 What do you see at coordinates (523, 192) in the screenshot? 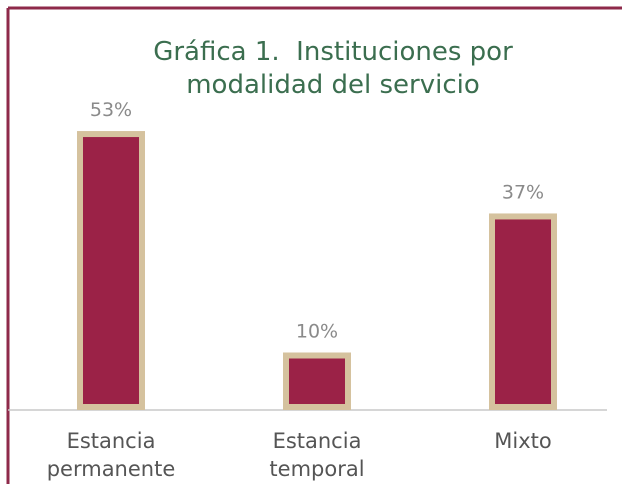
I see `value-label: 37%` at bounding box center [523, 192].